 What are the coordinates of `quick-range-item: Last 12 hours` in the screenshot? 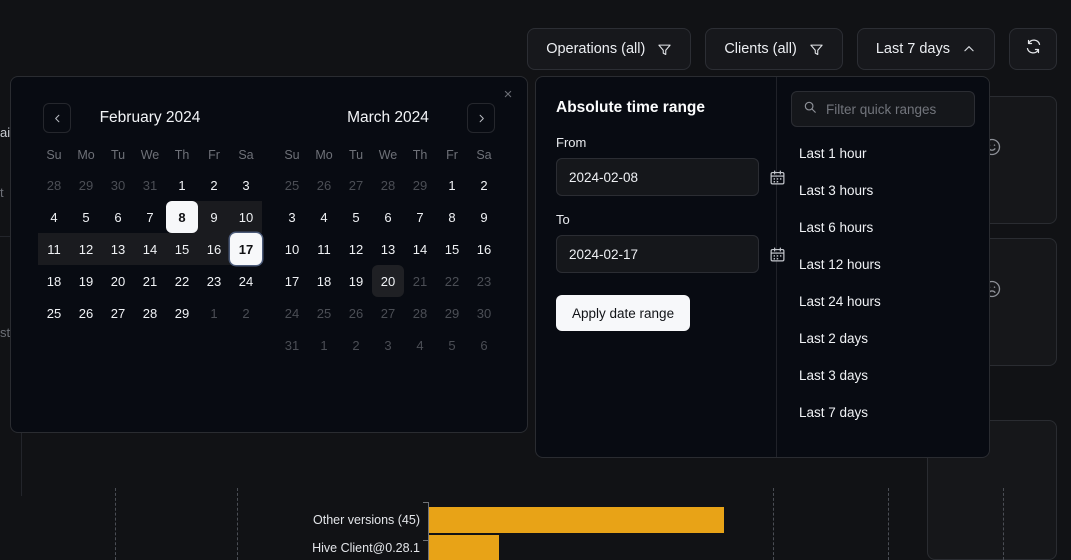 It's located at (840, 264).